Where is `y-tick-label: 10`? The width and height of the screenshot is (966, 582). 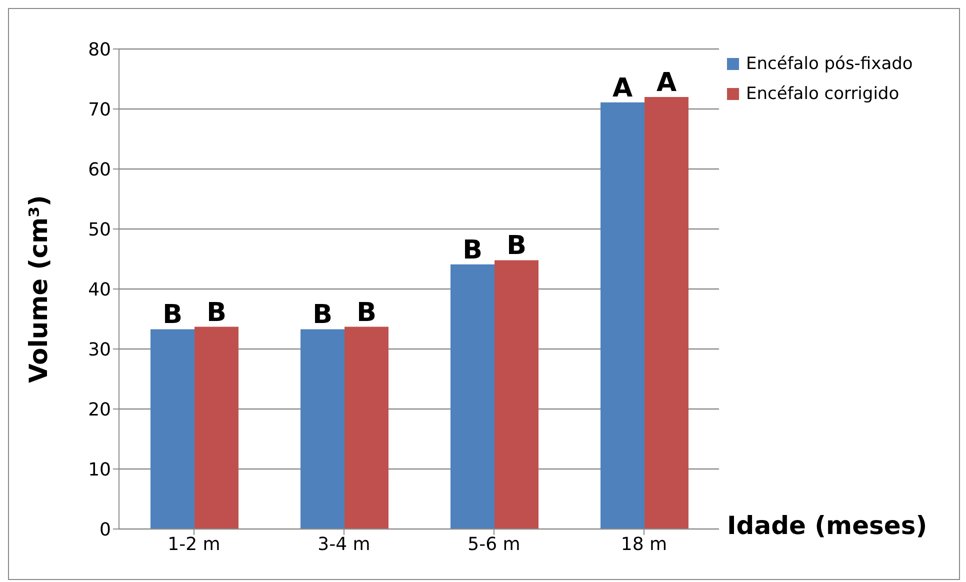 y-tick-label: 10 is located at coordinates (99, 469).